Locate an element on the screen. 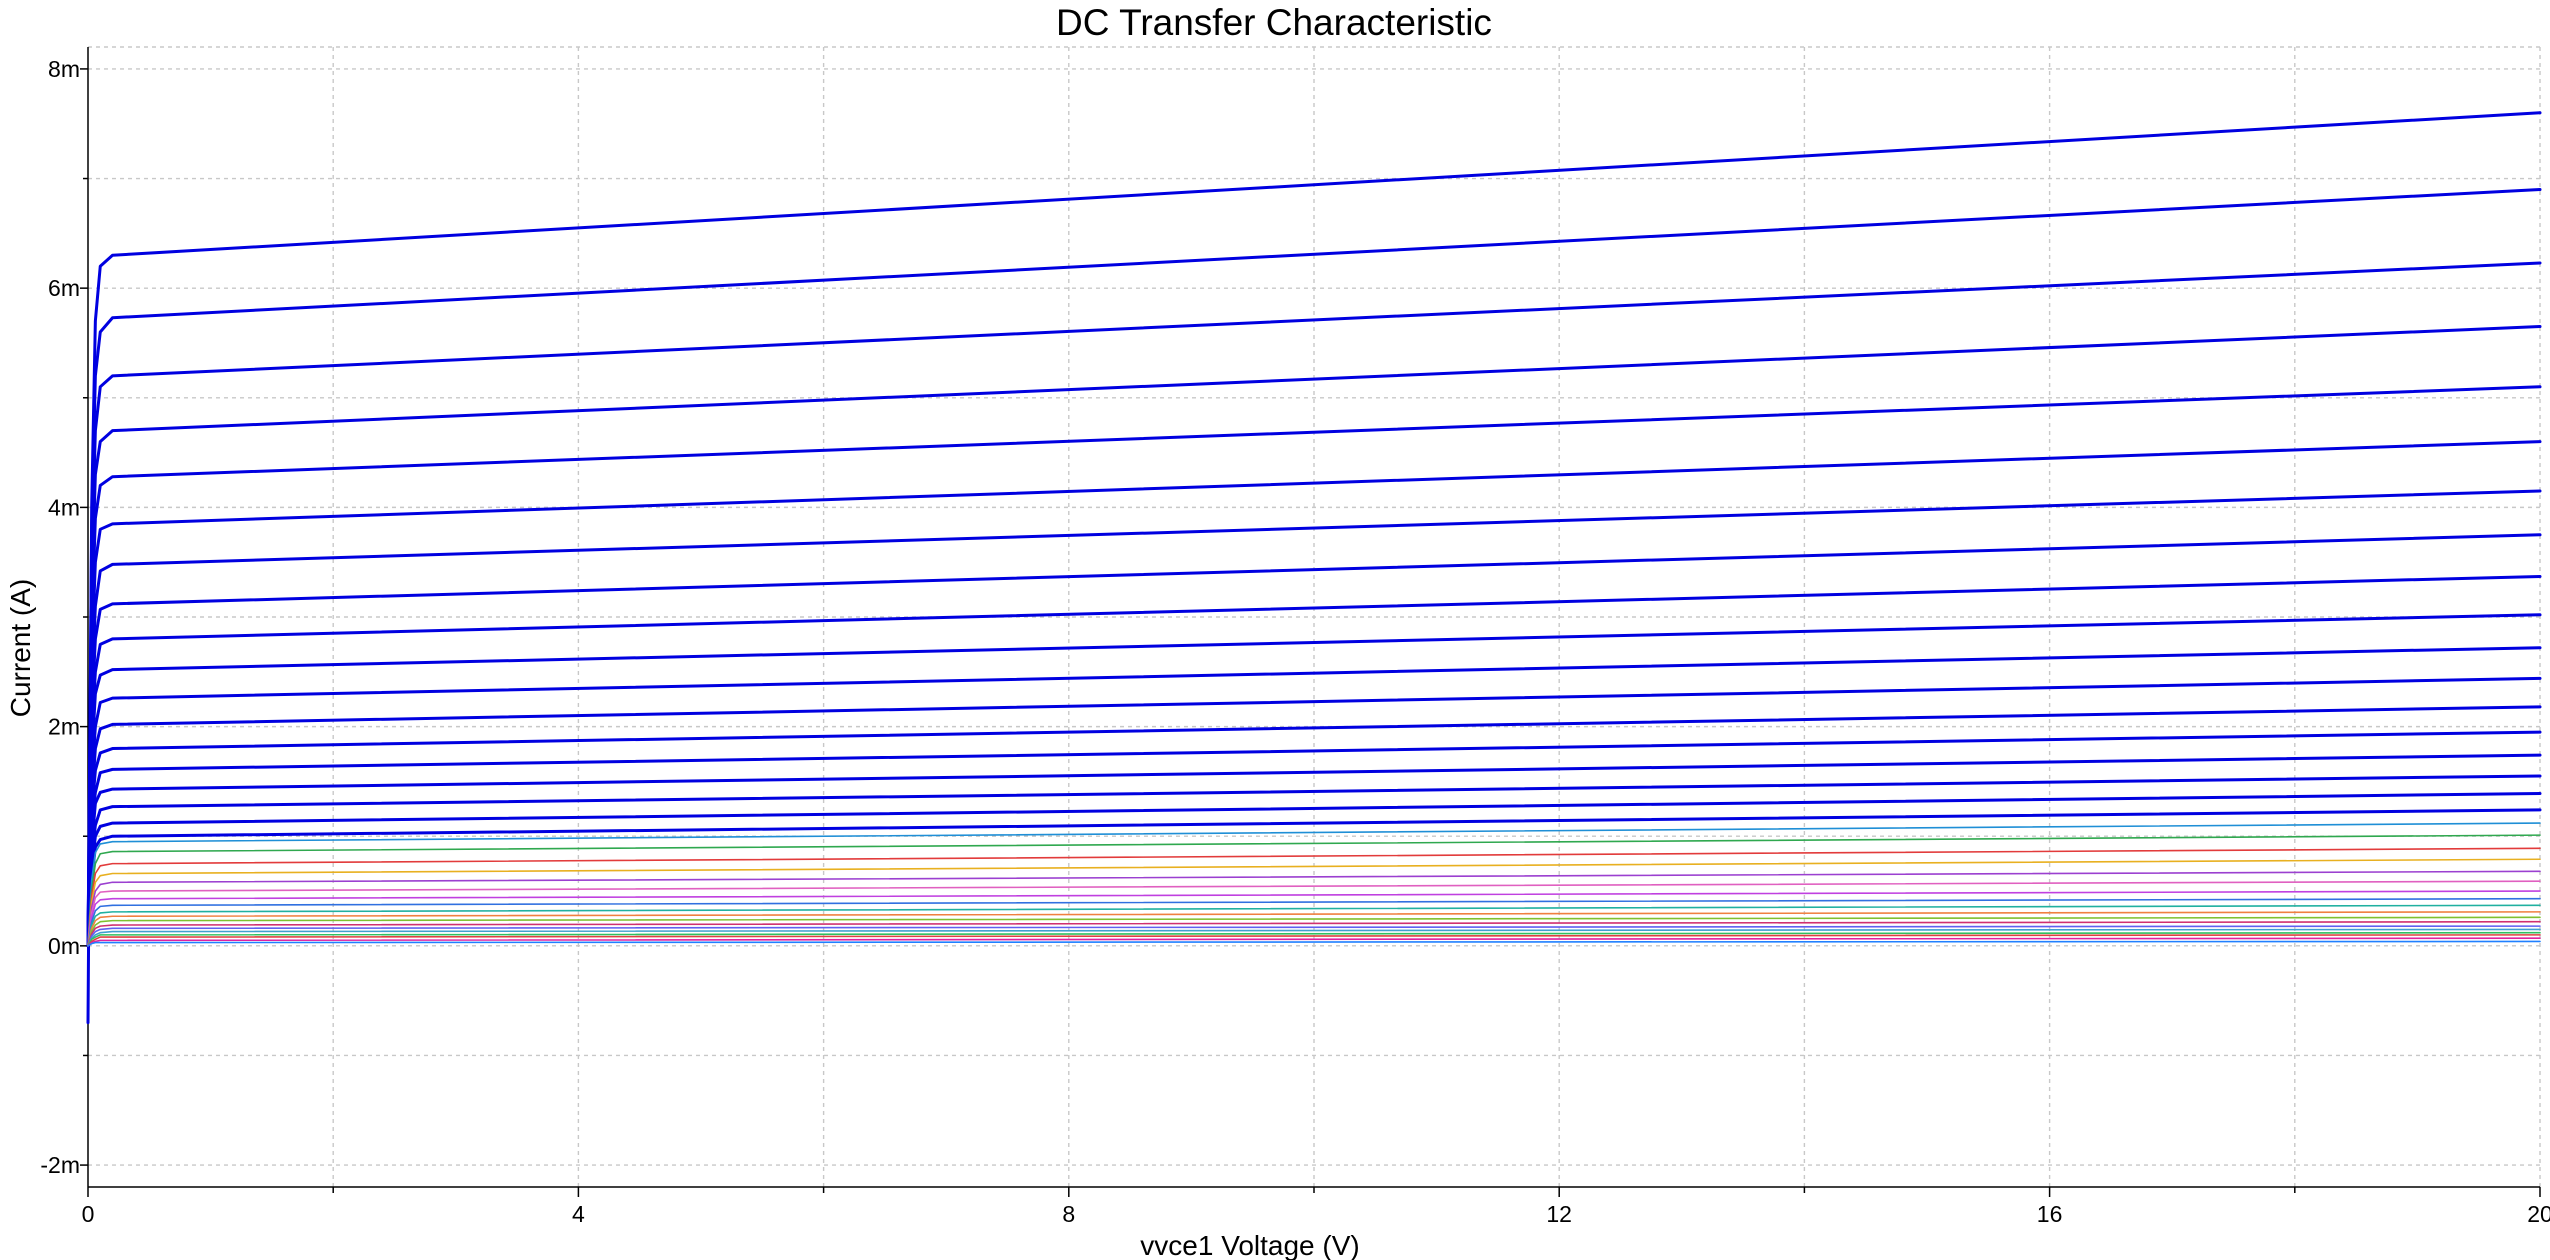  y-tick-label: -2m is located at coordinates (60, 1165).